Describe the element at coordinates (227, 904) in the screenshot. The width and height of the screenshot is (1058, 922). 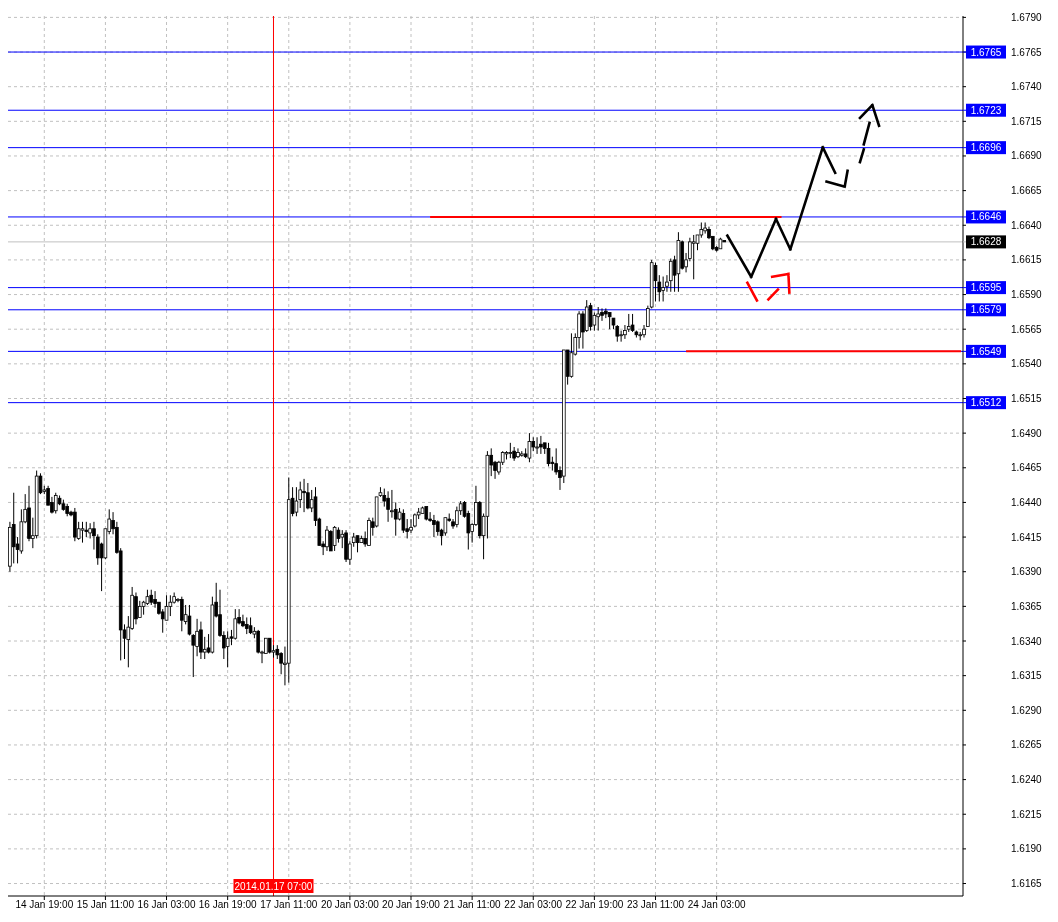
I see `x-tick-label: 16 Jan 19:00` at that location.